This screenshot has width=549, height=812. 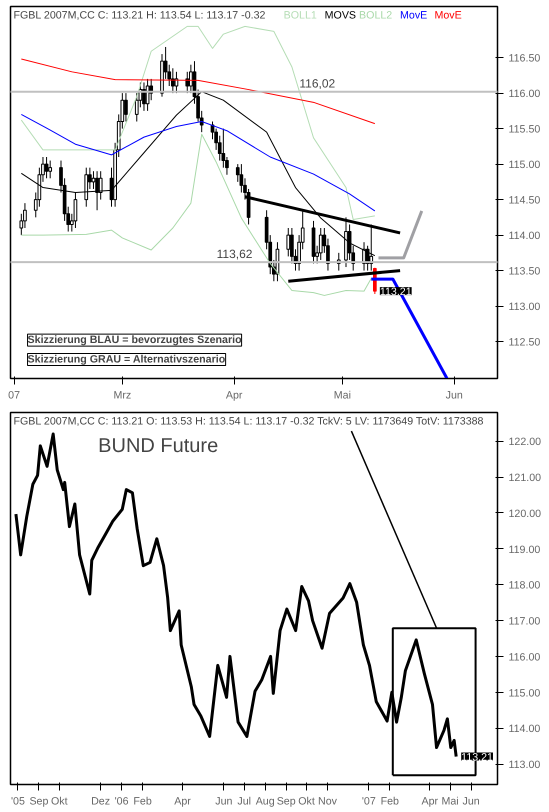 I want to click on y-tick-label: 122.00, so click(x=525, y=442).